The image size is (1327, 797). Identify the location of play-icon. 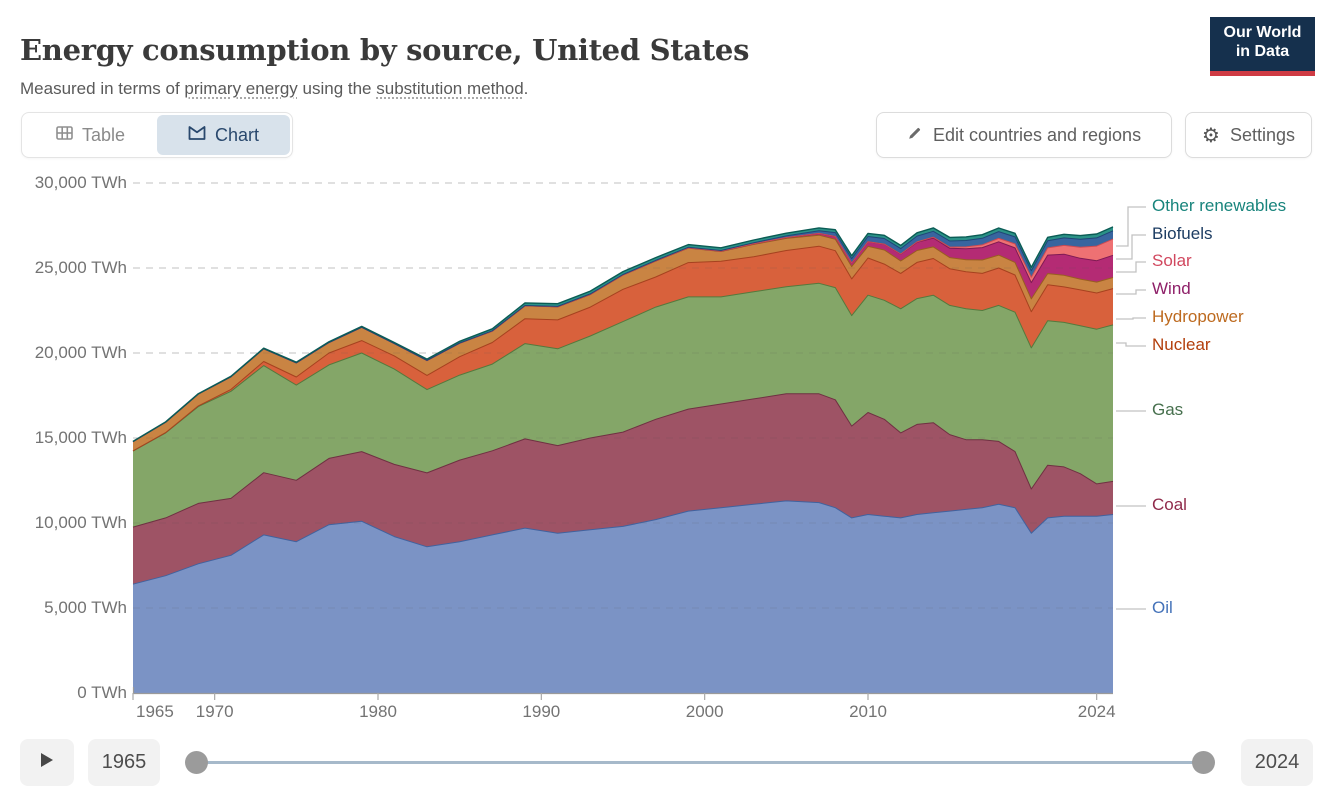
(47, 762).